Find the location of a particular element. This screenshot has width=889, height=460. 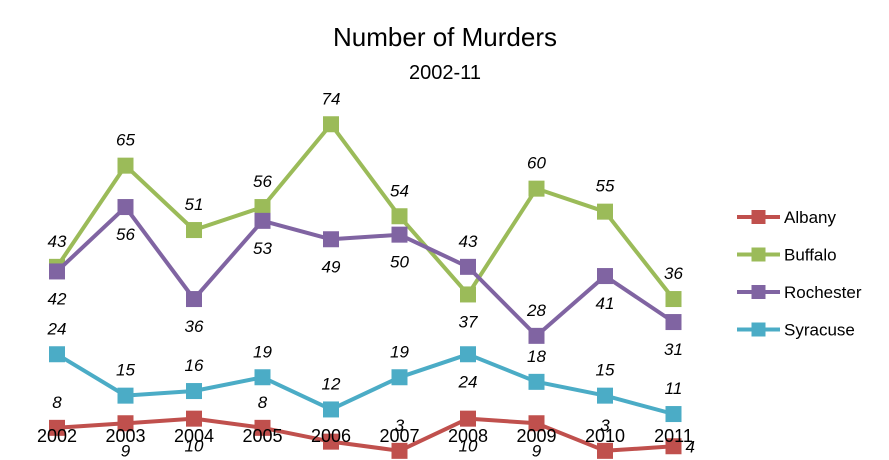

data-label-syracuse: 11 is located at coordinates (674, 388).